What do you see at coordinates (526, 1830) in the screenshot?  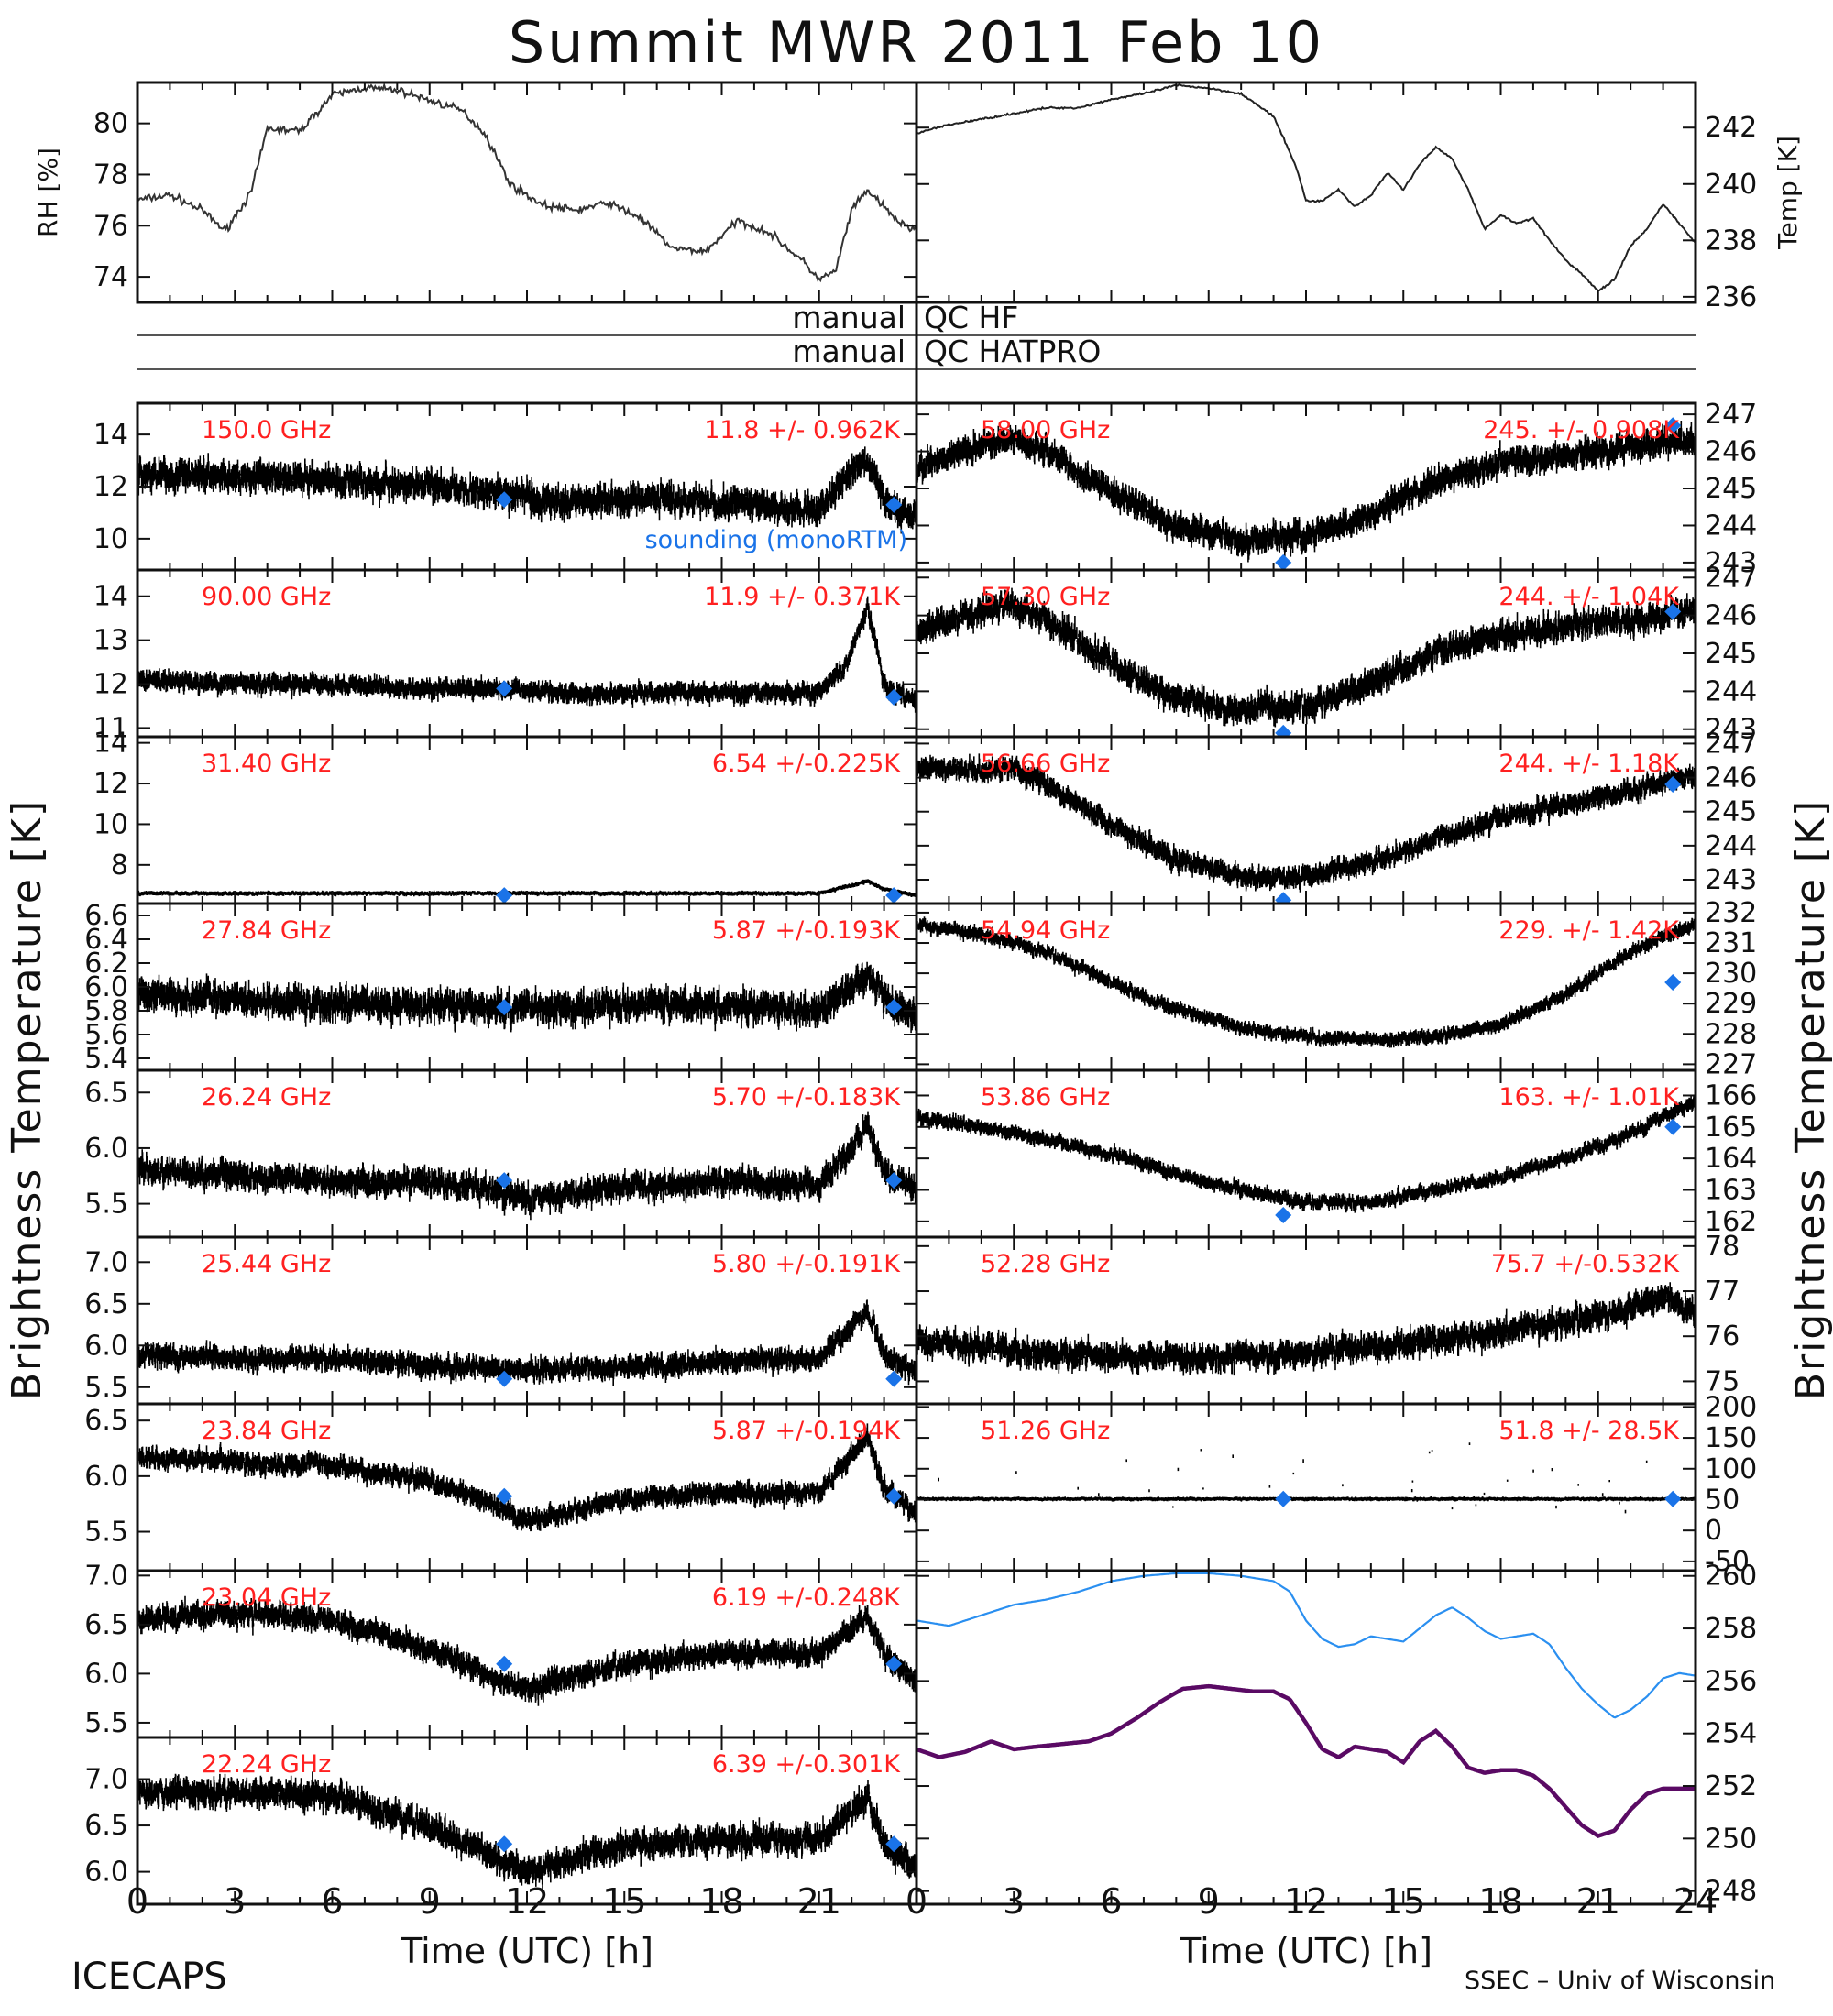 I see `l22-data-points` at bounding box center [526, 1830].